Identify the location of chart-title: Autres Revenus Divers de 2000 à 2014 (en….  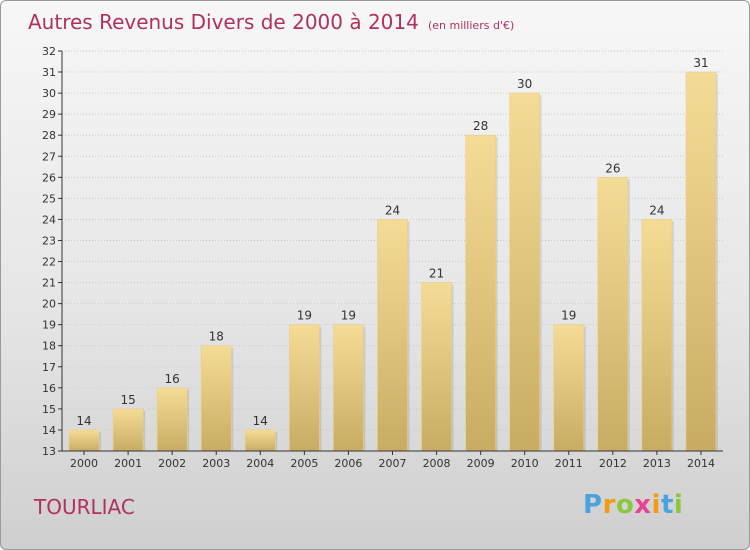
(271, 22).